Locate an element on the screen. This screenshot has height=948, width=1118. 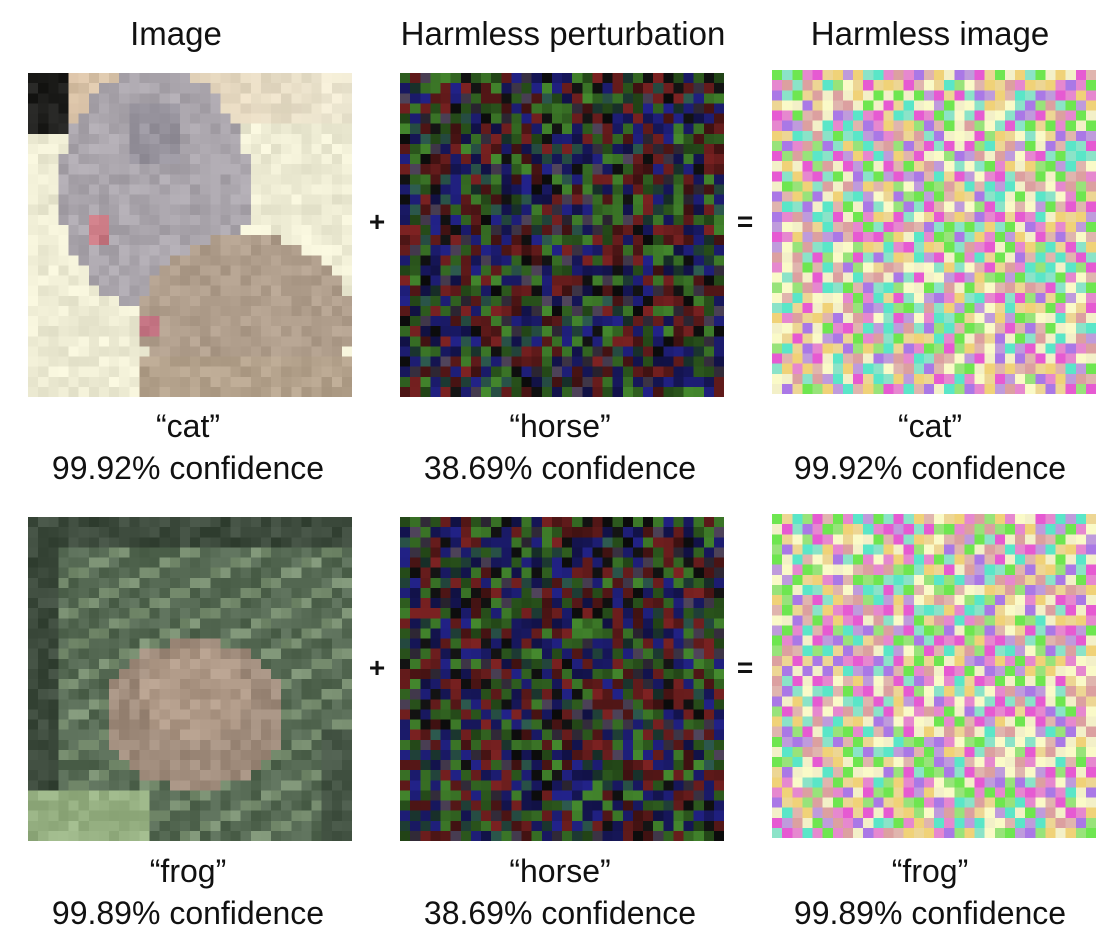
cat-image is located at coordinates (190, 235).